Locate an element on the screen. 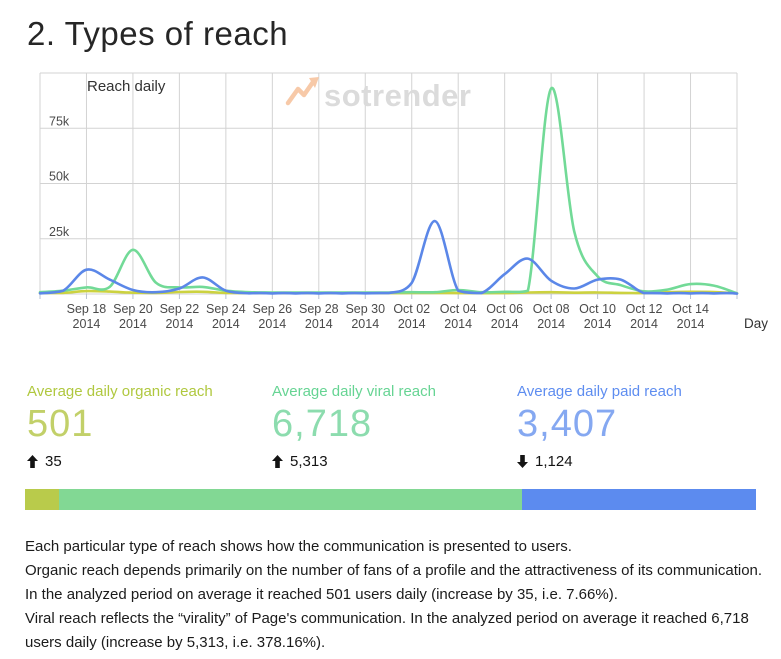 This screenshot has width=781, height=659. sotrender-watermark: sotrender is located at coordinates (397, 95).